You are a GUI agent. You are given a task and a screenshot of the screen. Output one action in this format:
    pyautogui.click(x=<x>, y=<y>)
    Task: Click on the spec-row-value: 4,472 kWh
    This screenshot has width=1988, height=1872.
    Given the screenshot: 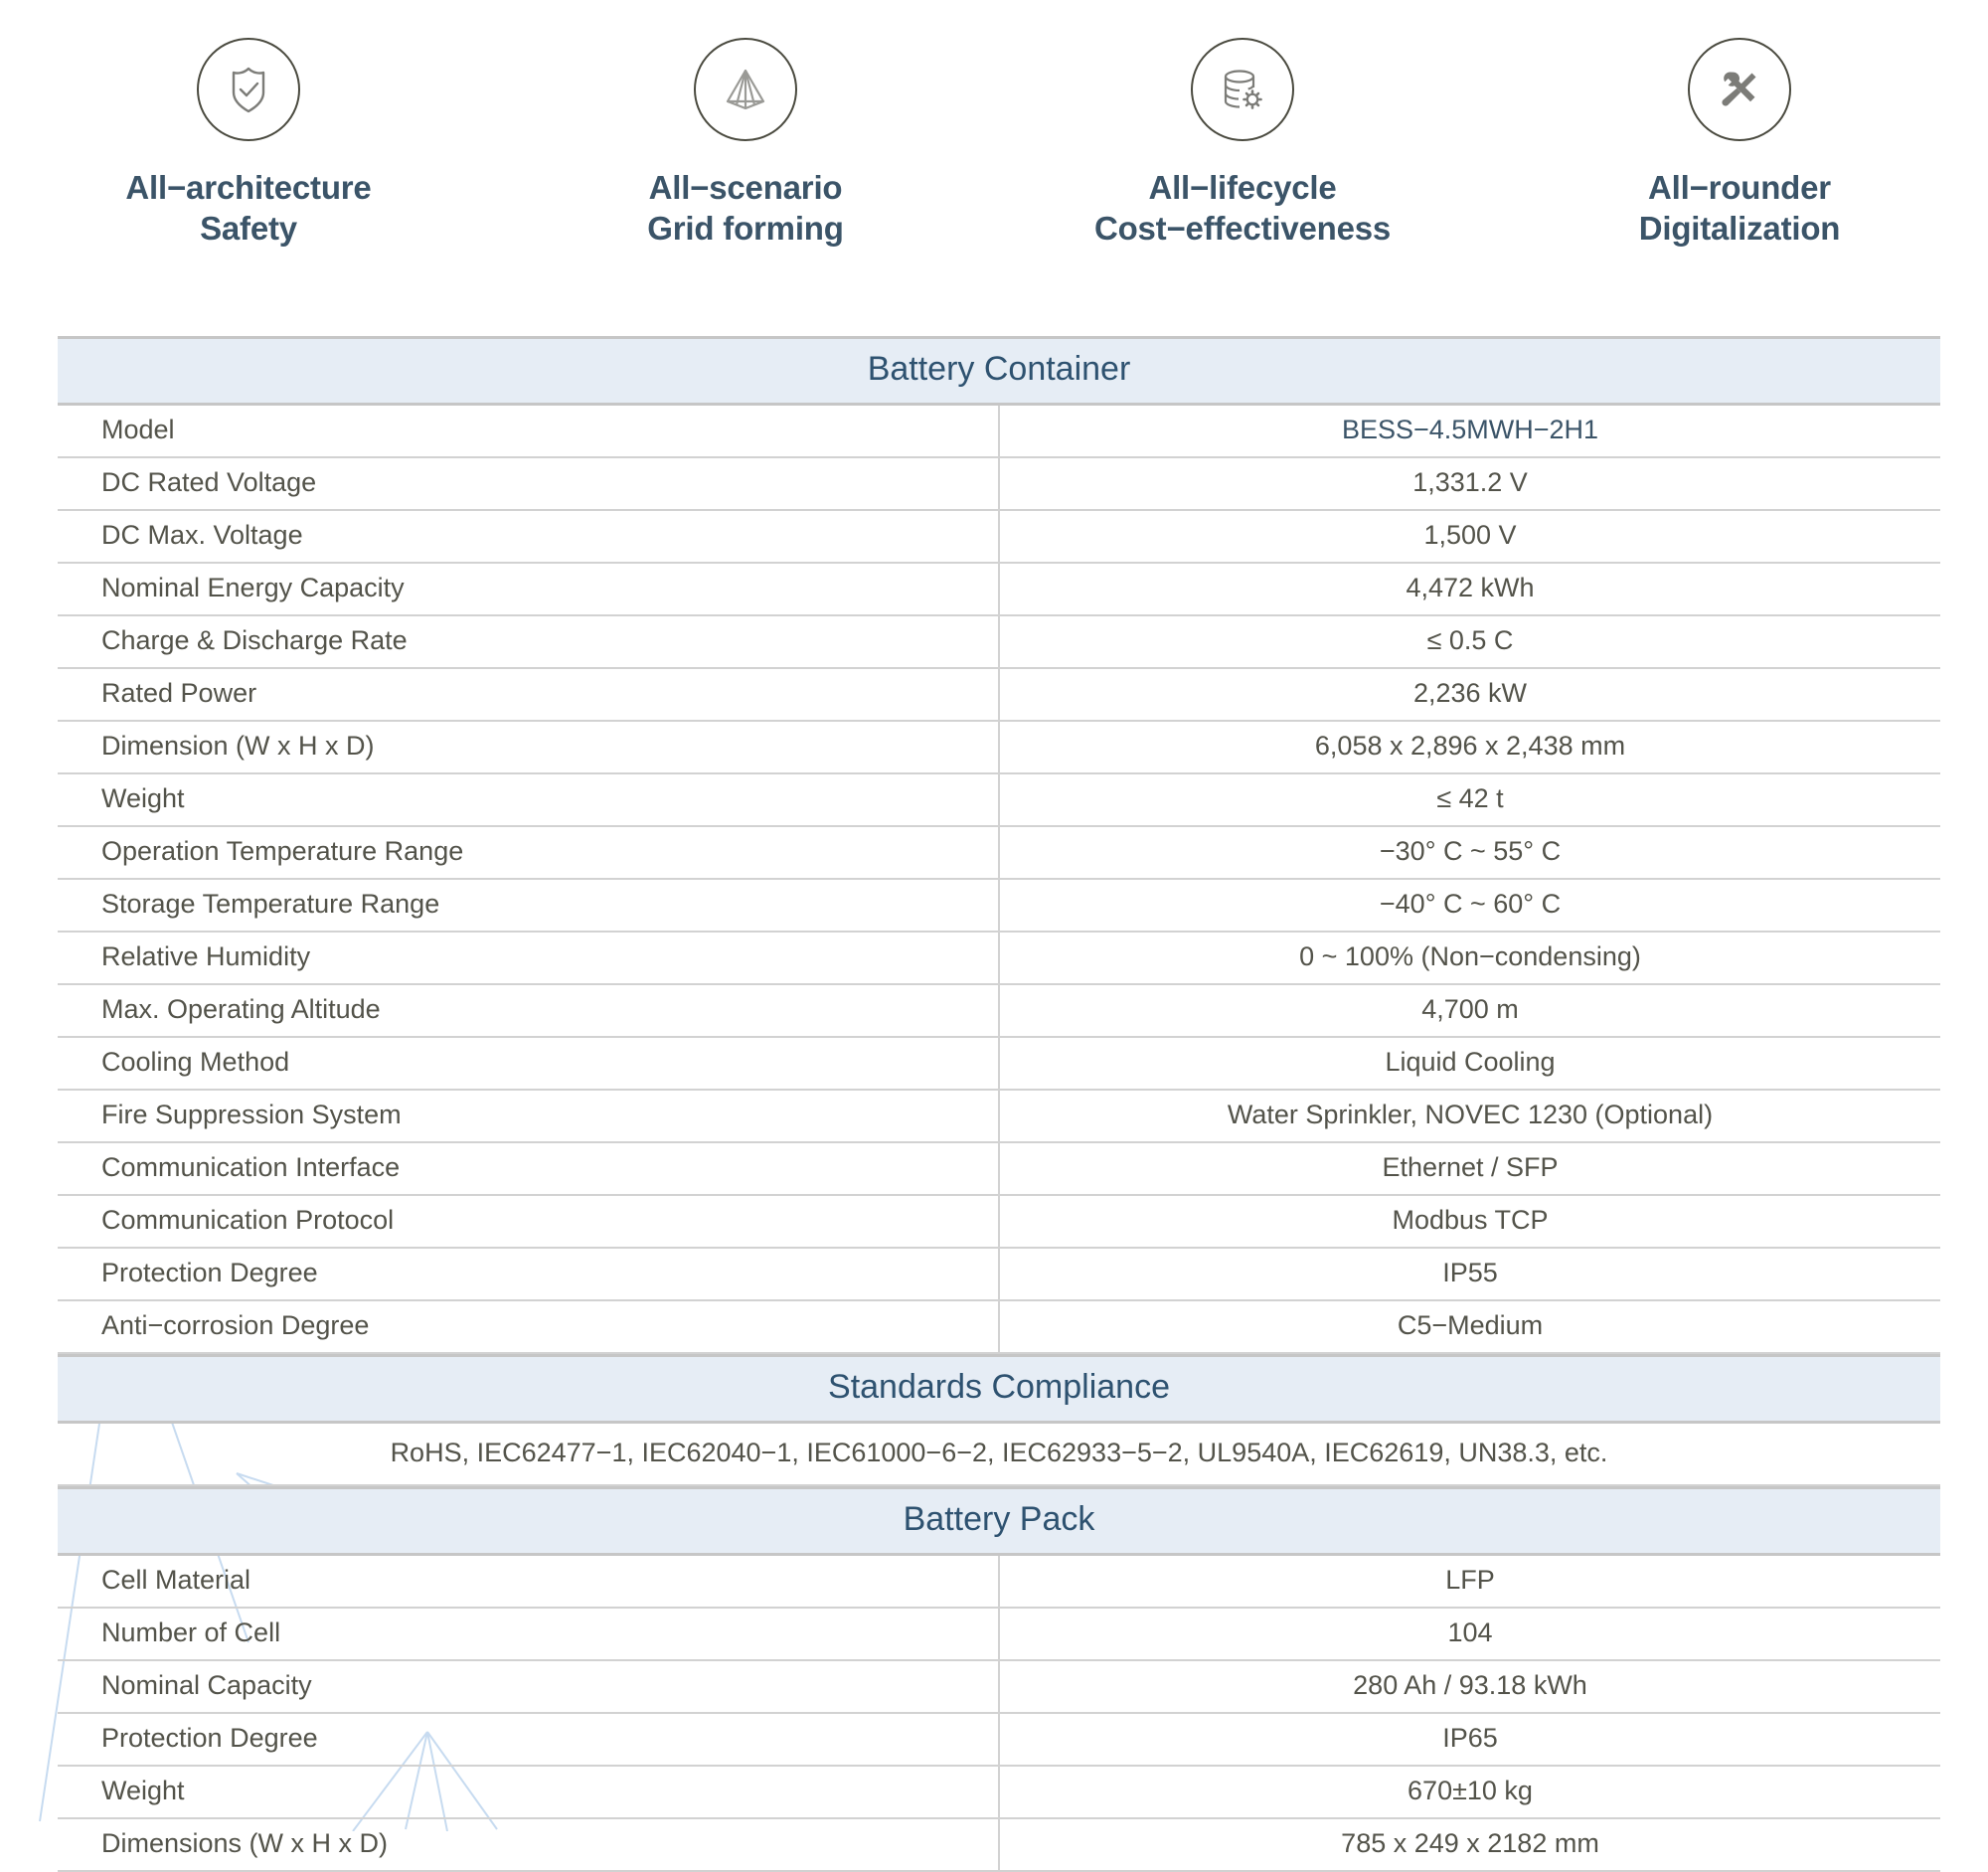 What is the action you would take?
    pyautogui.click(x=1470, y=588)
    